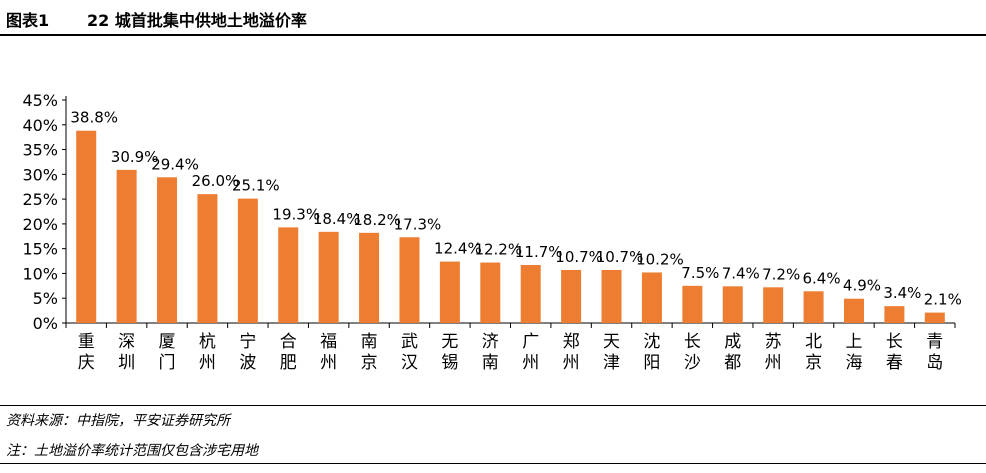 The image size is (986, 473). Describe the element at coordinates (40, 125) in the screenshot. I see `y-tick-label: 40%` at that location.